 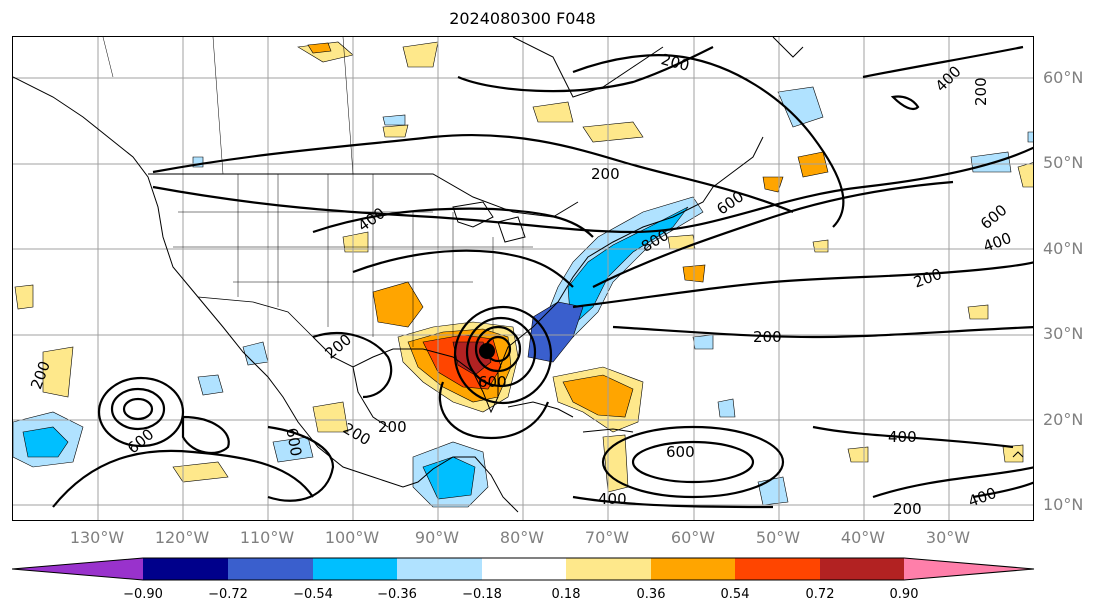 What do you see at coordinates (522, 537) in the screenshot?
I see `lon-label: 80°W` at bounding box center [522, 537].